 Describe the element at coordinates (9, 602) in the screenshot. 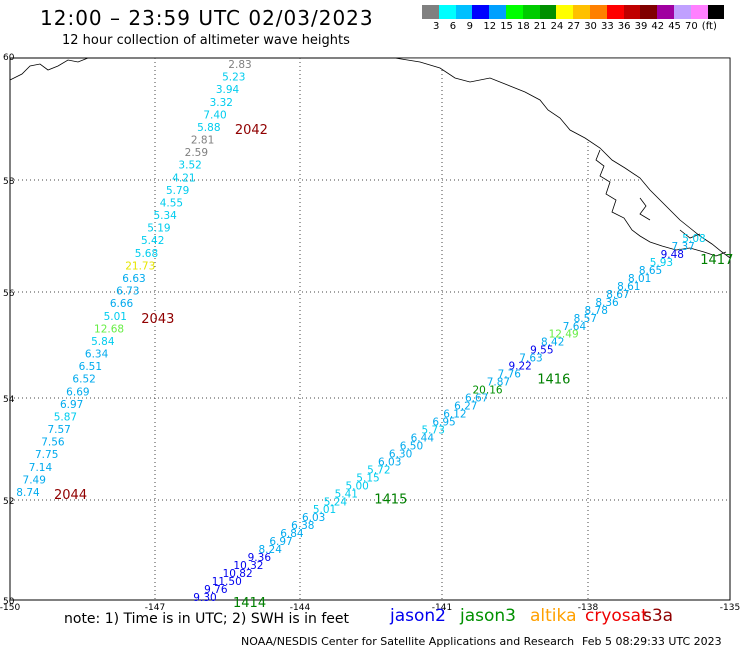

I see `latitude-tick-label: 50` at that location.